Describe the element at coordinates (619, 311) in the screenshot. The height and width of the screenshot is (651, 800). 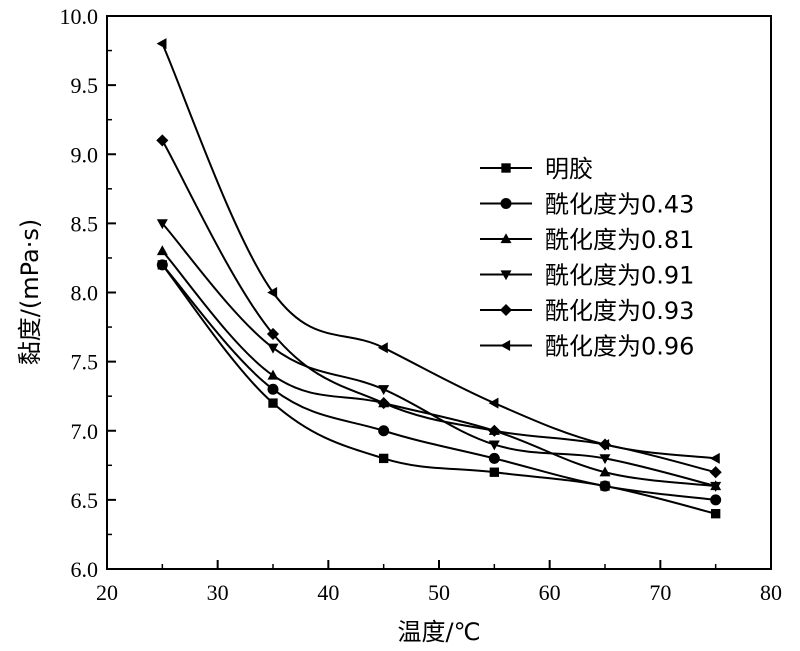
I see `legend-label: 酰化度为0.93` at that location.